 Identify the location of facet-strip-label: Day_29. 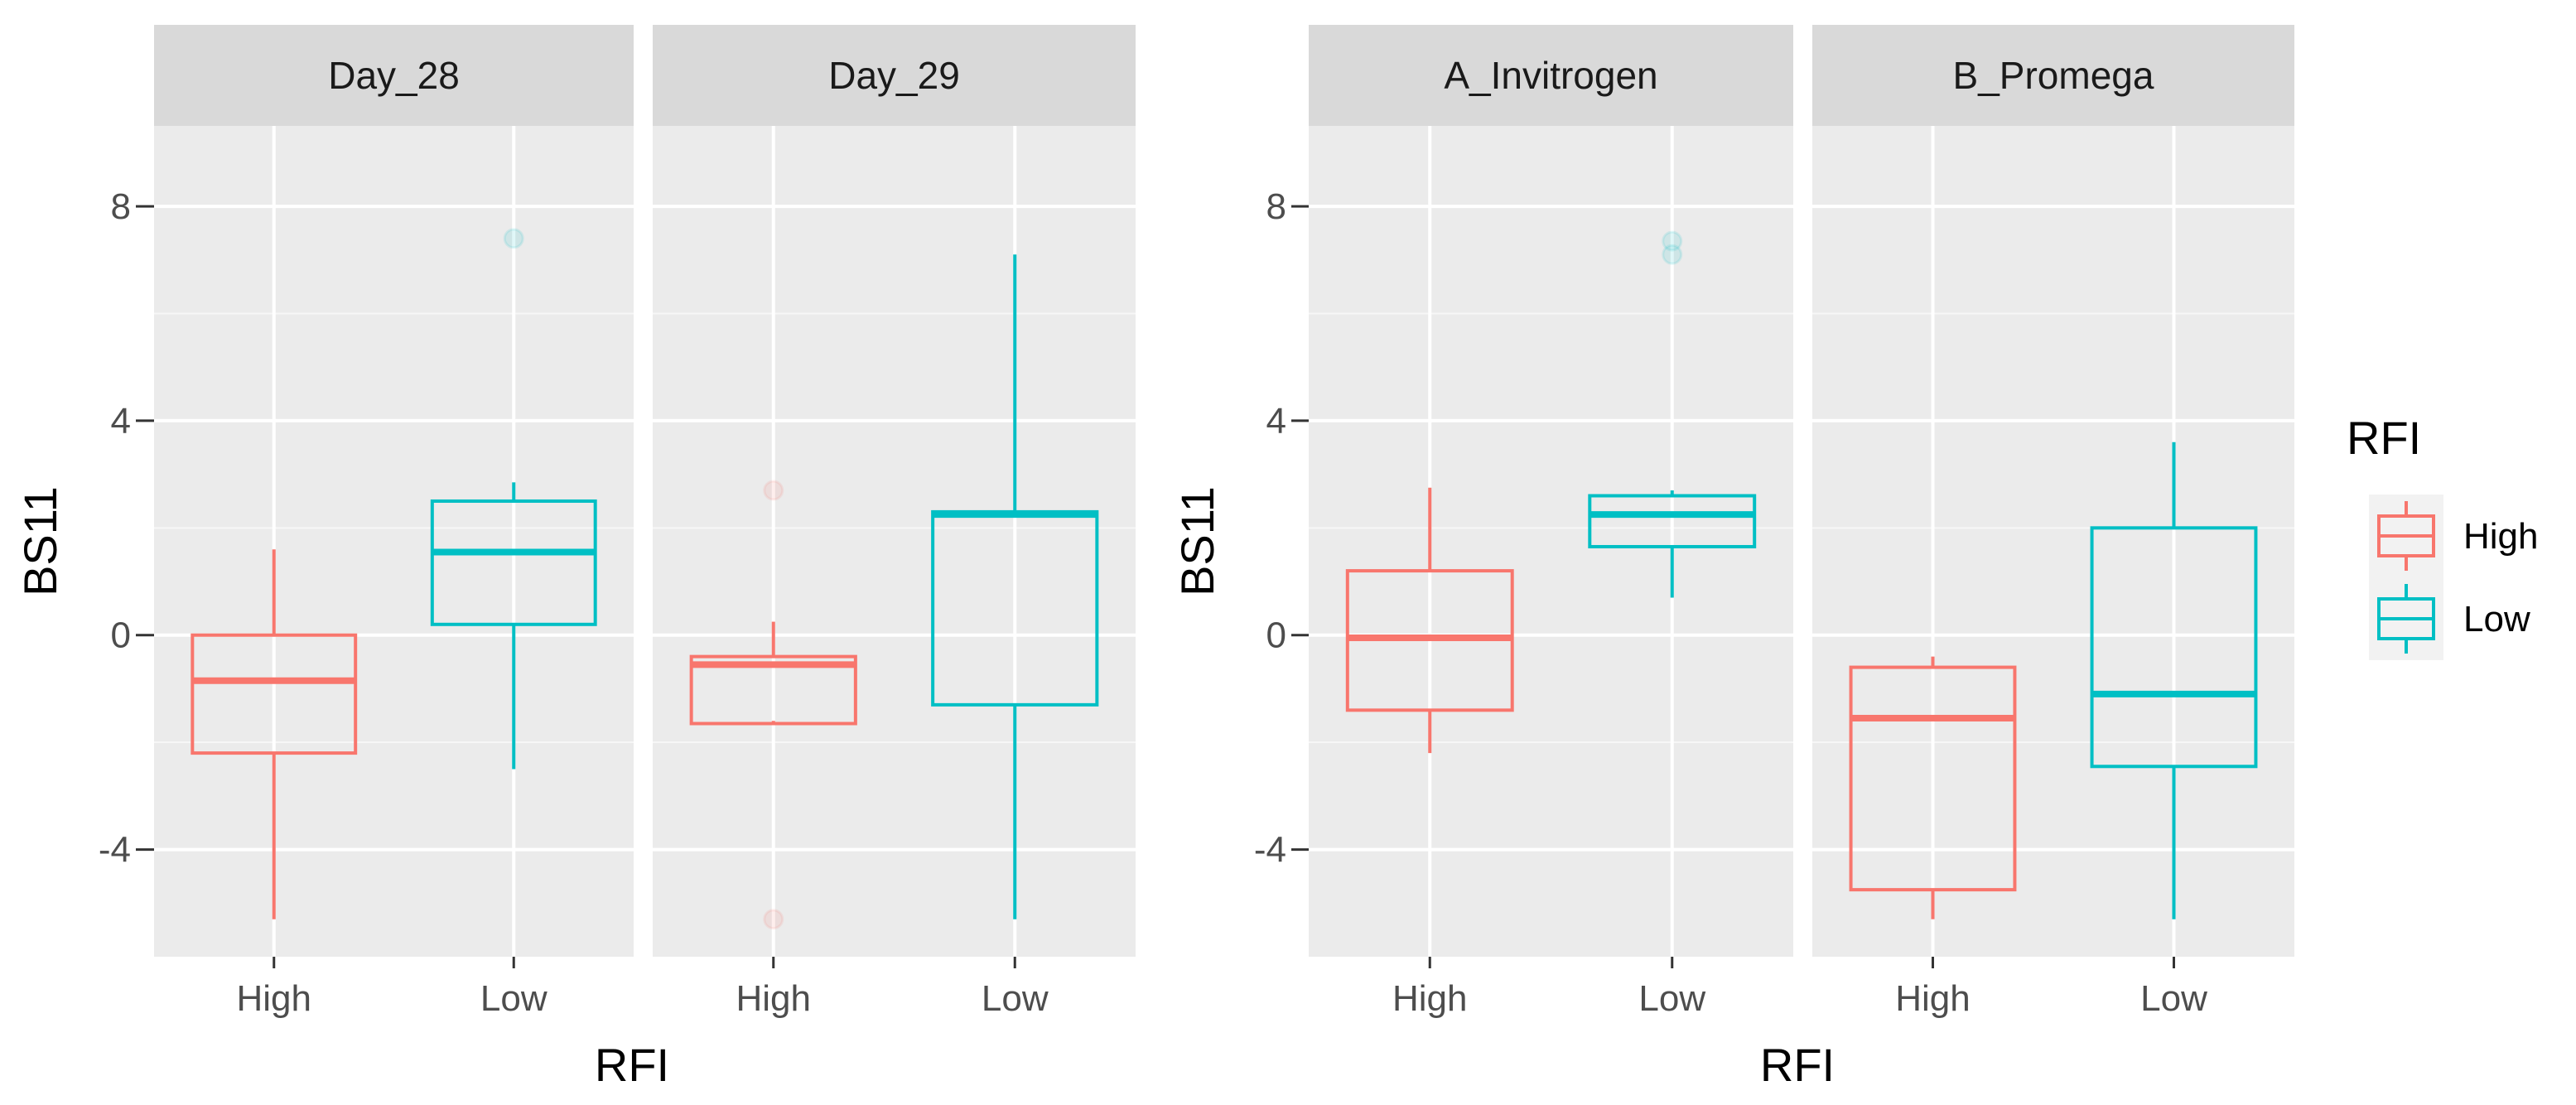
(894, 75).